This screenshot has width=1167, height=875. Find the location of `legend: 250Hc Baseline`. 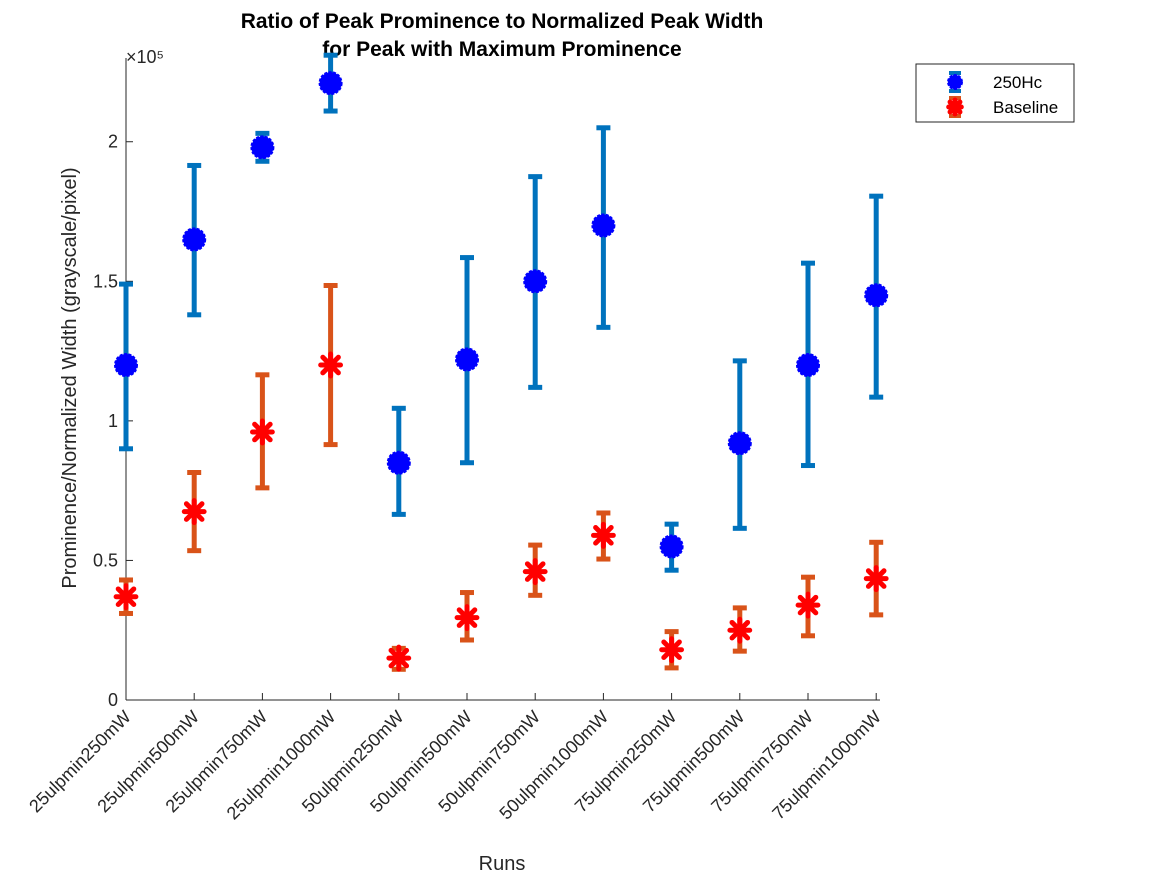

legend: 250Hc Baseline is located at coordinates (995, 93).